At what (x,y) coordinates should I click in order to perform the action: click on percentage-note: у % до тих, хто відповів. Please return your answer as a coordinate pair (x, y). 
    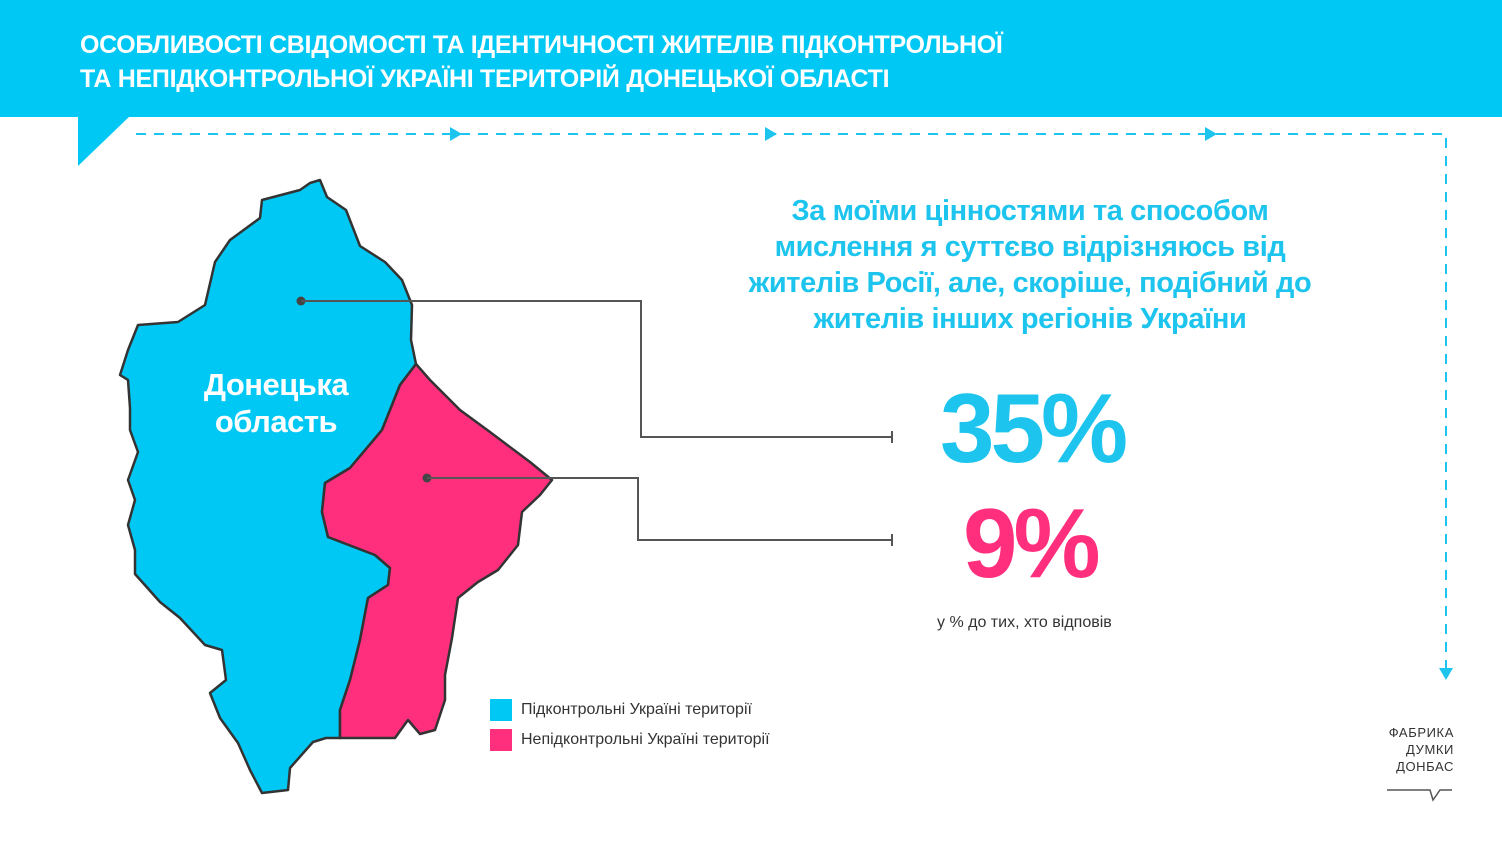
    Looking at the image, I should click on (1024, 622).